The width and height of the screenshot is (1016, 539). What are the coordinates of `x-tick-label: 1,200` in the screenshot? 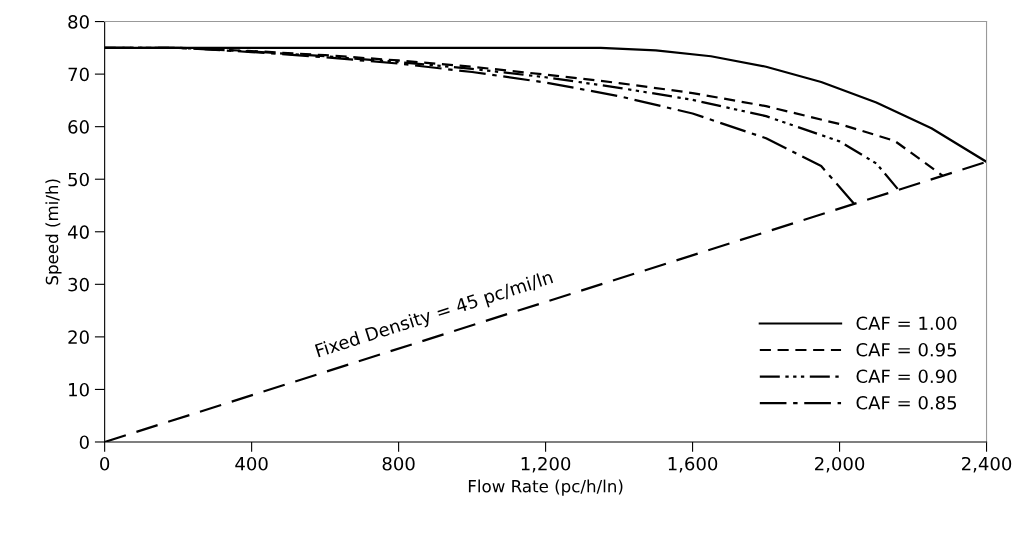 It's located at (546, 464).